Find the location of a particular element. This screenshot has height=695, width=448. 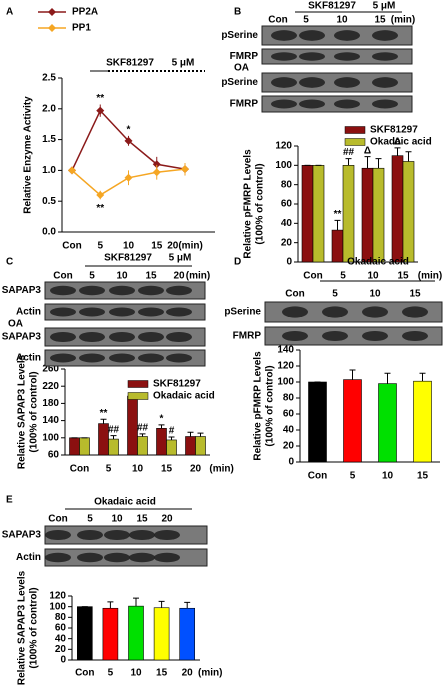

blot-header: 20 is located at coordinates (179, 276).